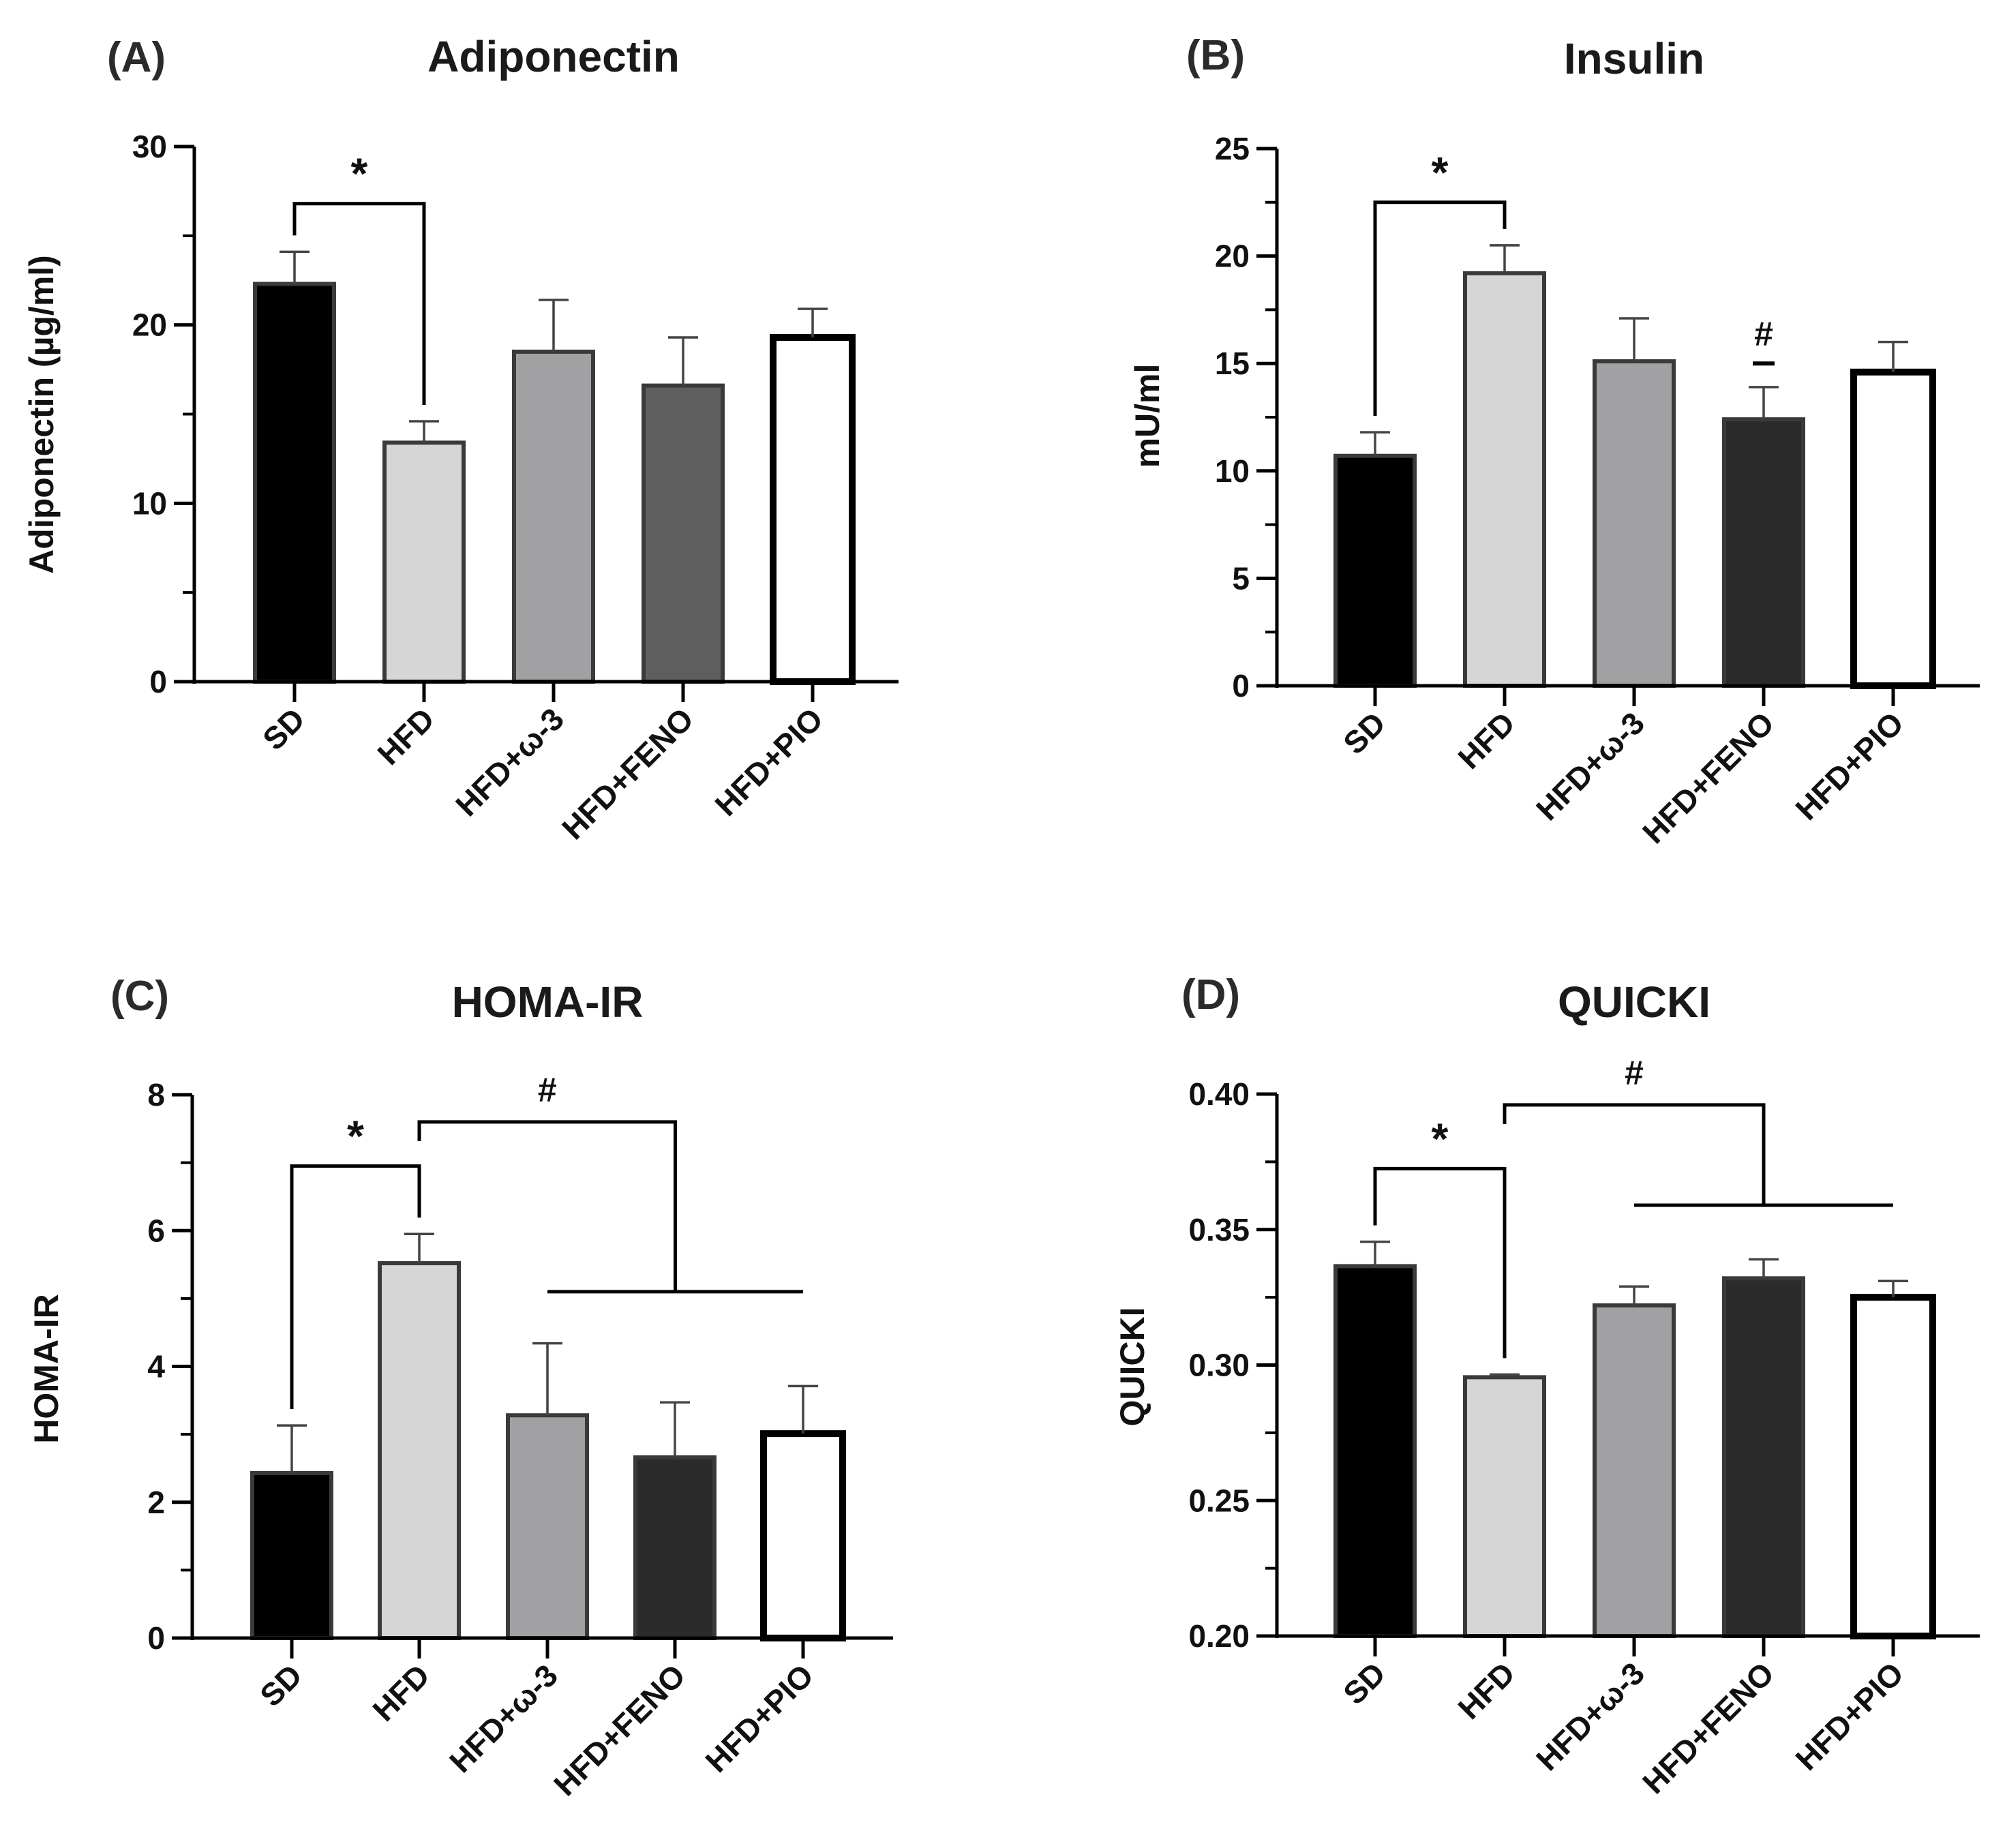  What do you see at coordinates (156, 1231) in the screenshot?
I see `y-tick-label: 6` at bounding box center [156, 1231].